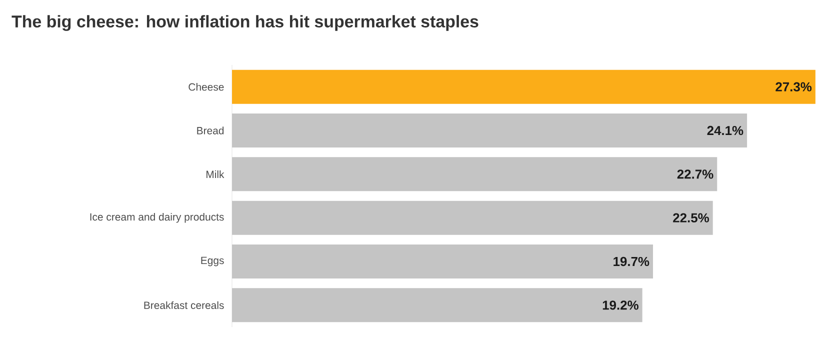 This screenshot has height=341, width=840. Describe the element at coordinates (620, 305) in the screenshot. I see `data-label: 19.2%` at that location.